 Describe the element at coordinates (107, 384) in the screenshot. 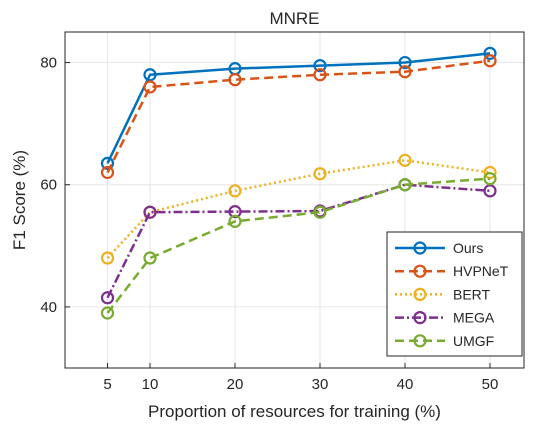

I see `x-tick-label: 5` at that location.